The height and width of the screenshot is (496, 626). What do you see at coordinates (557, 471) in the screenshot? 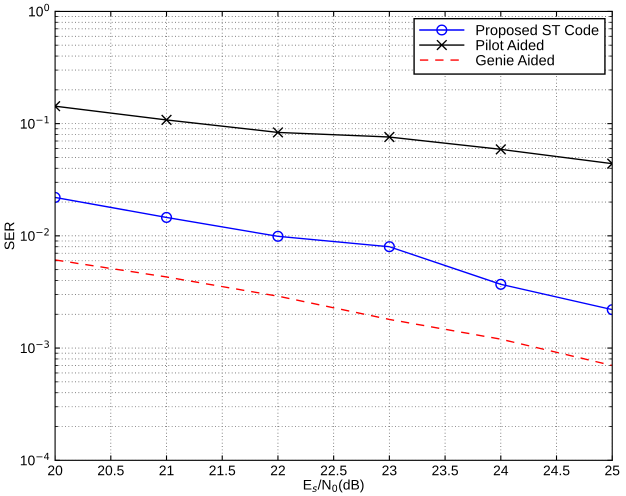
I see `x-tick-label: 24.5` at bounding box center [557, 471].